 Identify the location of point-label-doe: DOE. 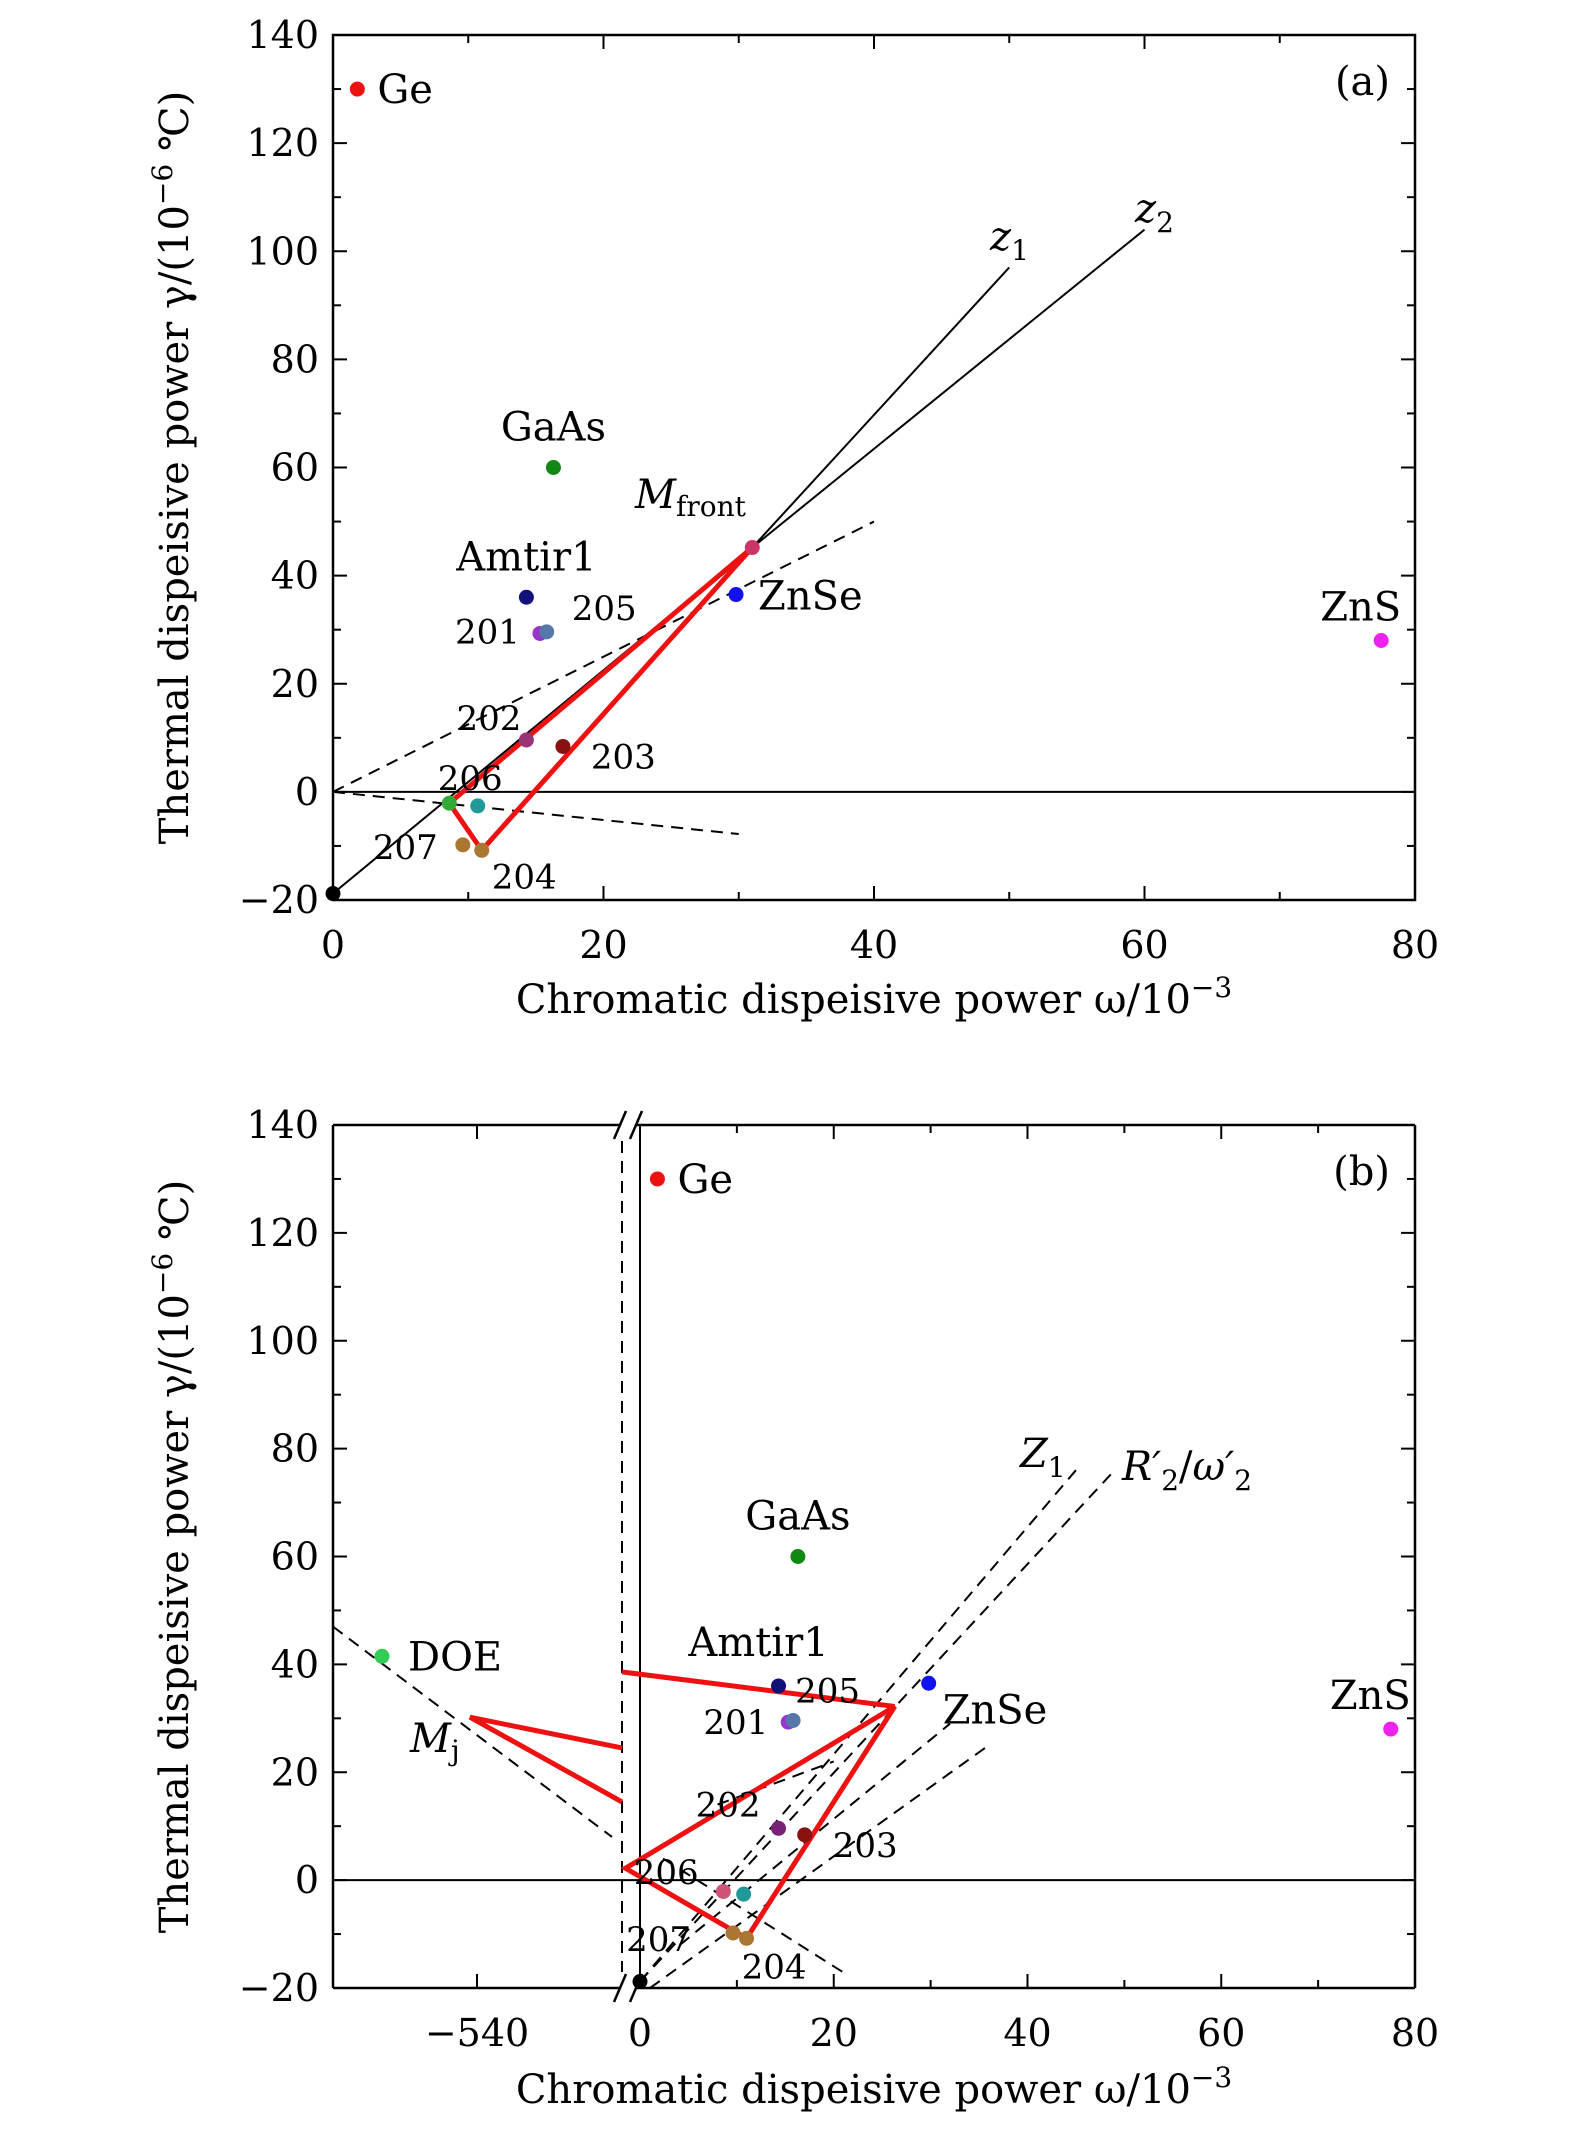
(455, 1657).